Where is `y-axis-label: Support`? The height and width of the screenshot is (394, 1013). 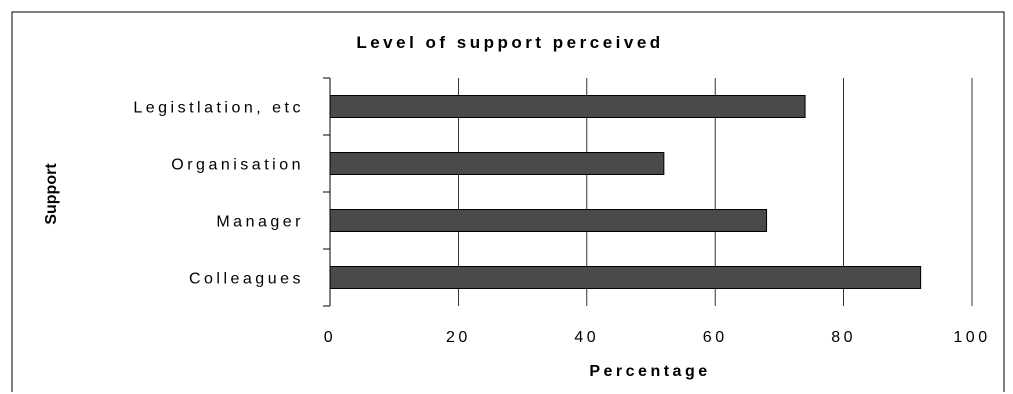 y-axis-label: Support is located at coordinates (51, 194).